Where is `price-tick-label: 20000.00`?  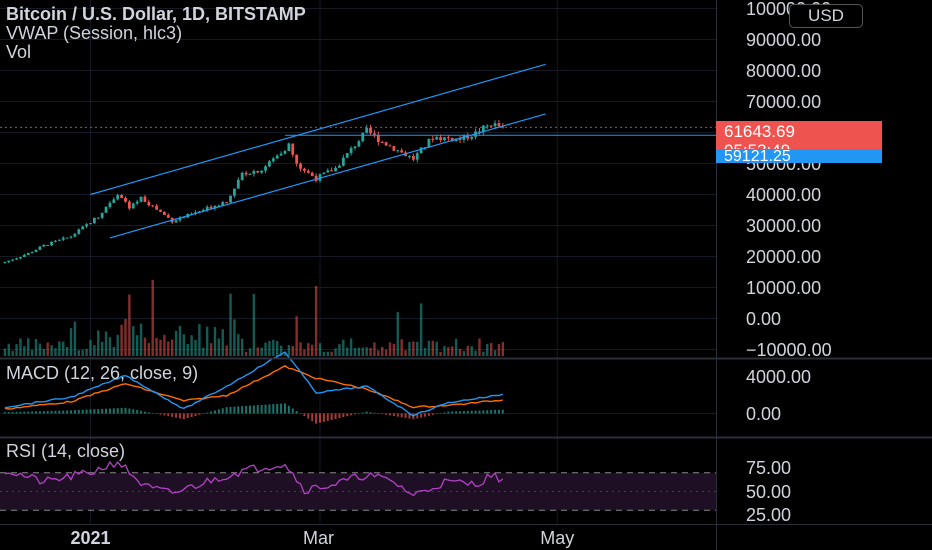
price-tick-label: 20000.00 is located at coordinates (784, 256).